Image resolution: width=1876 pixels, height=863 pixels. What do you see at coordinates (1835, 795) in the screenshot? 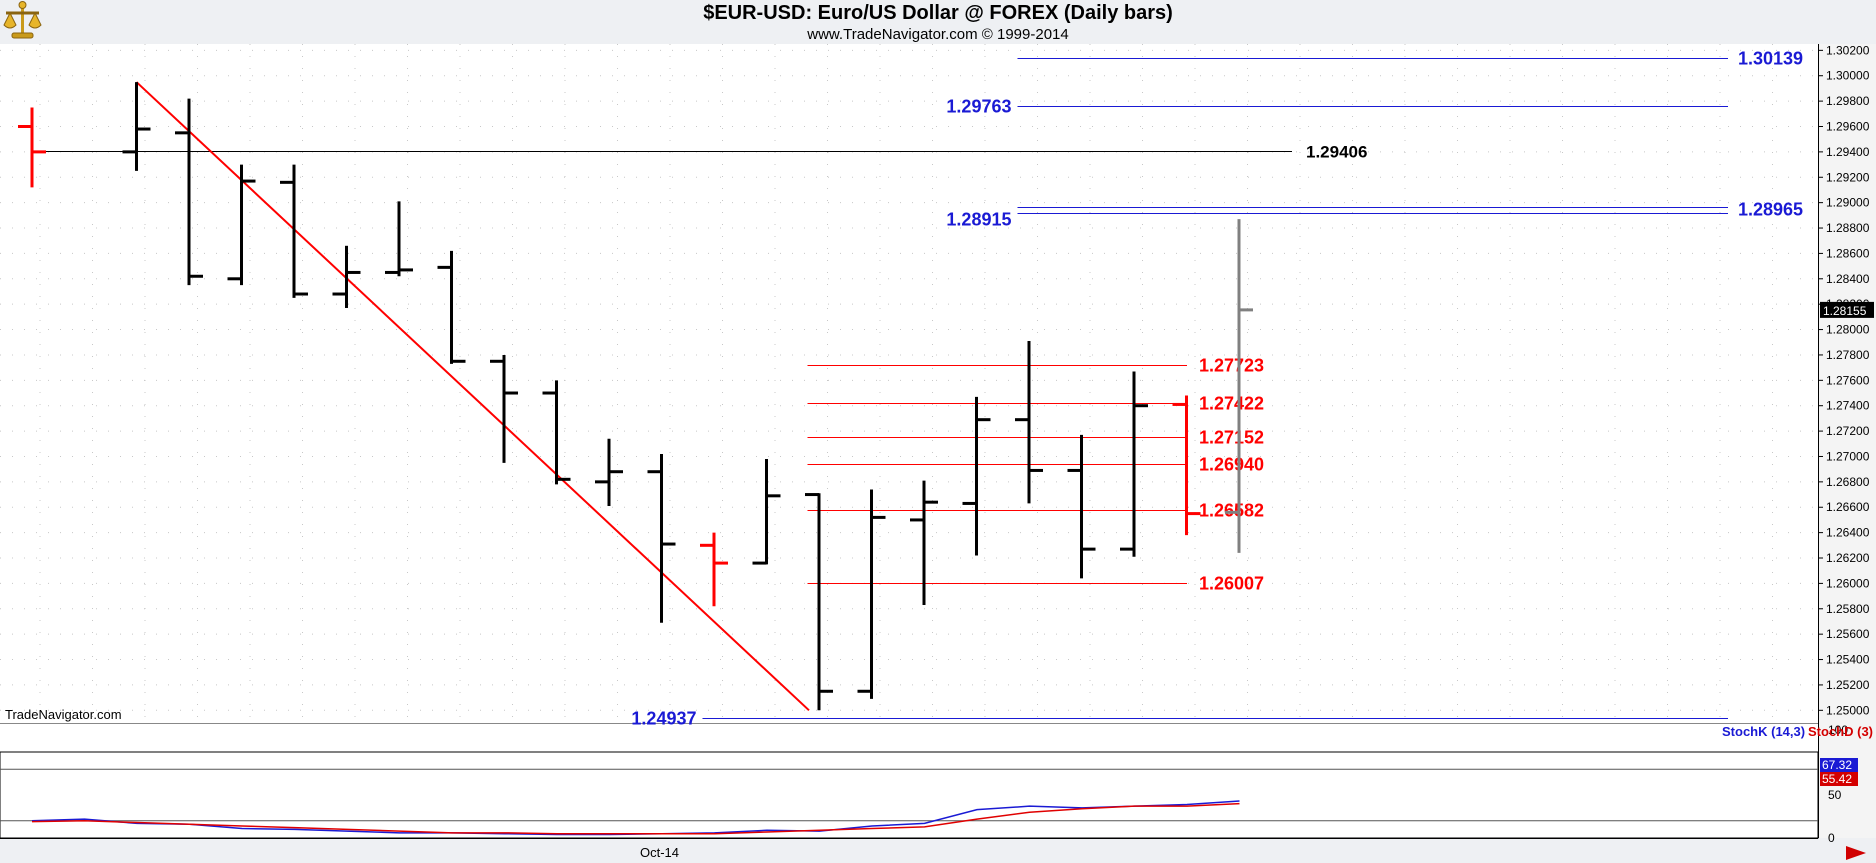
I see `osc-tick-label: 50` at bounding box center [1835, 795].